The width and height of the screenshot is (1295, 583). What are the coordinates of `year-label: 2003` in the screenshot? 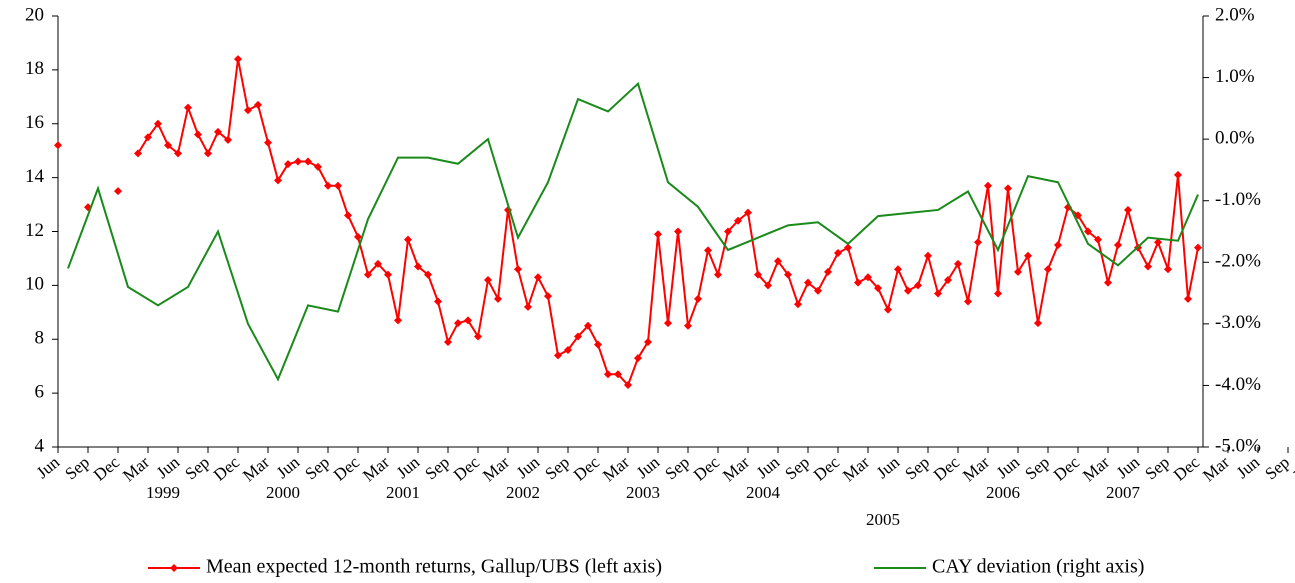 It's located at (643, 492).